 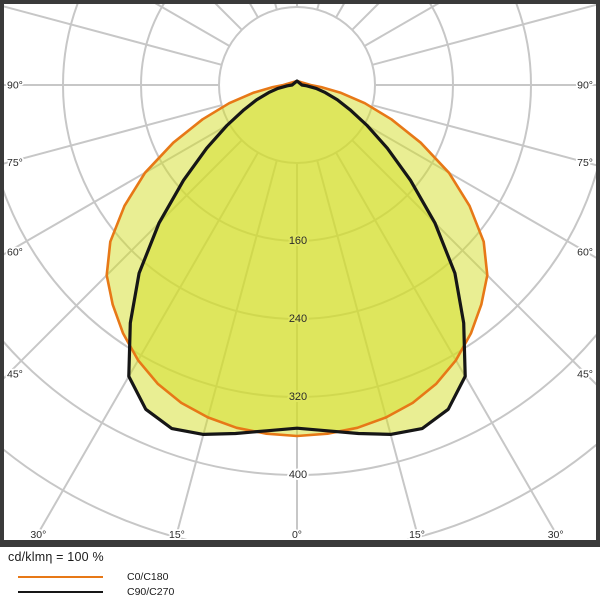 I want to click on legend-row-c90-c270: C90/C270, so click(x=150, y=591).